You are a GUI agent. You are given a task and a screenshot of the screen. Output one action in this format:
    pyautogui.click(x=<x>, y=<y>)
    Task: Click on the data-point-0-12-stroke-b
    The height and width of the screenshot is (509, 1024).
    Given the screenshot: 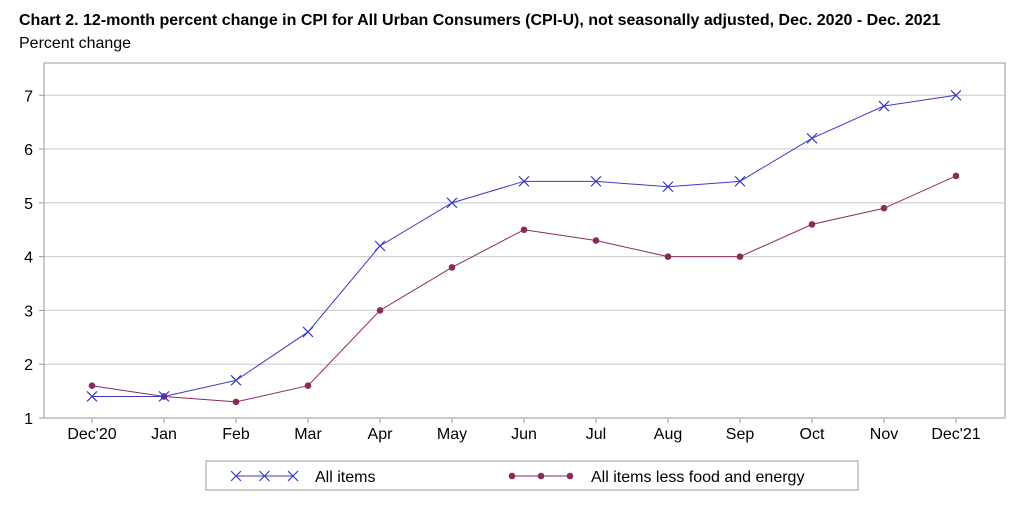 What is the action you would take?
    pyautogui.click(x=956, y=95)
    